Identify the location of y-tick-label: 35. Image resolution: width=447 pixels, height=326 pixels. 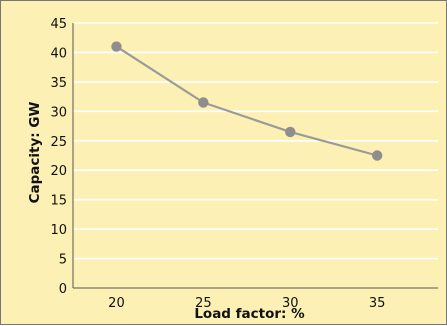
(58, 83).